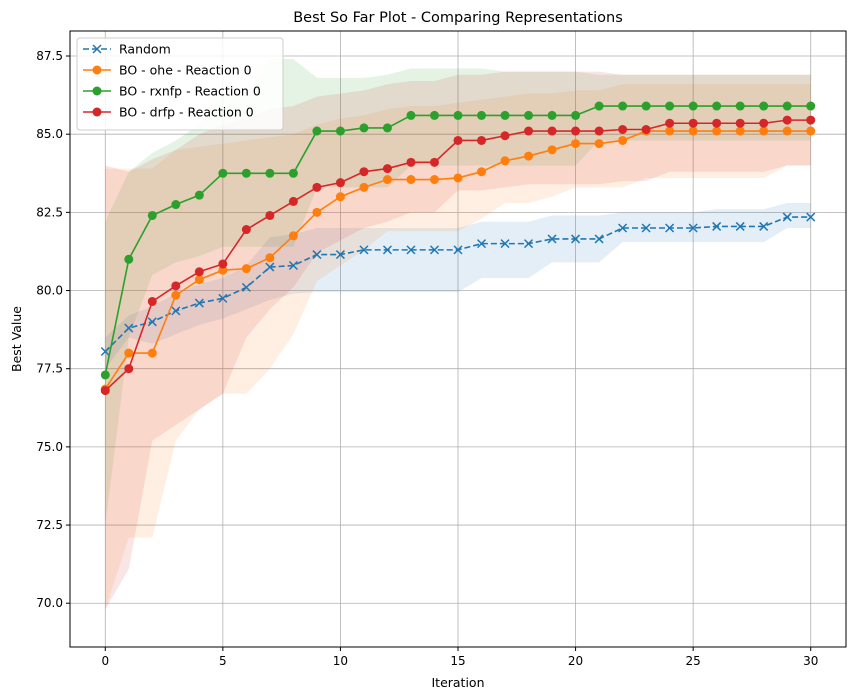  I want to click on y-tick-label: 77.5, so click(49, 369).